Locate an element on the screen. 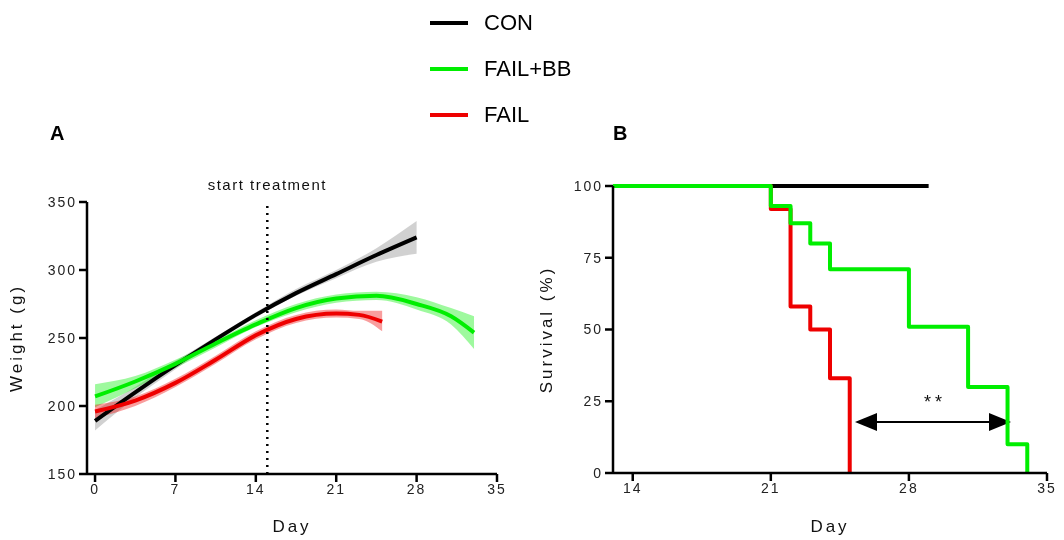 The height and width of the screenshot is (540, 1064). ref-line-label: start treatment is located at coordinates (267, 184).